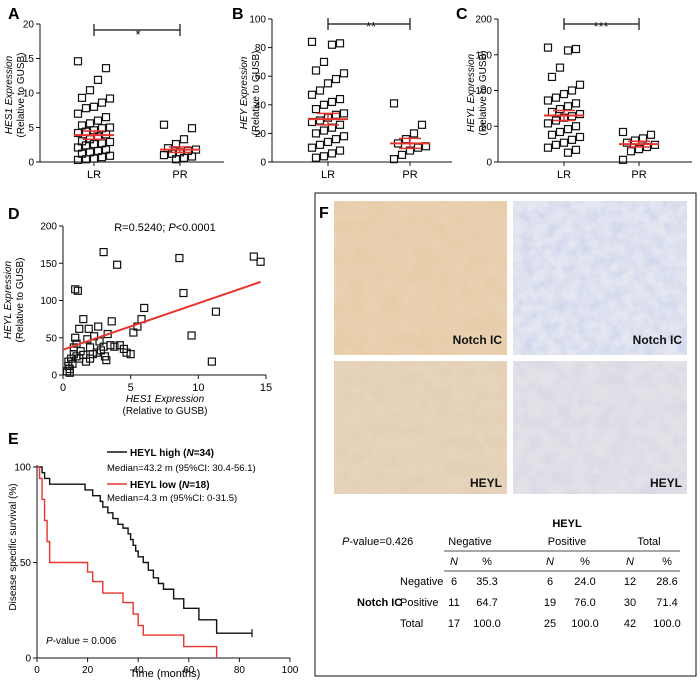  I want to click on y-tick-label: 50, so click(52, 338).